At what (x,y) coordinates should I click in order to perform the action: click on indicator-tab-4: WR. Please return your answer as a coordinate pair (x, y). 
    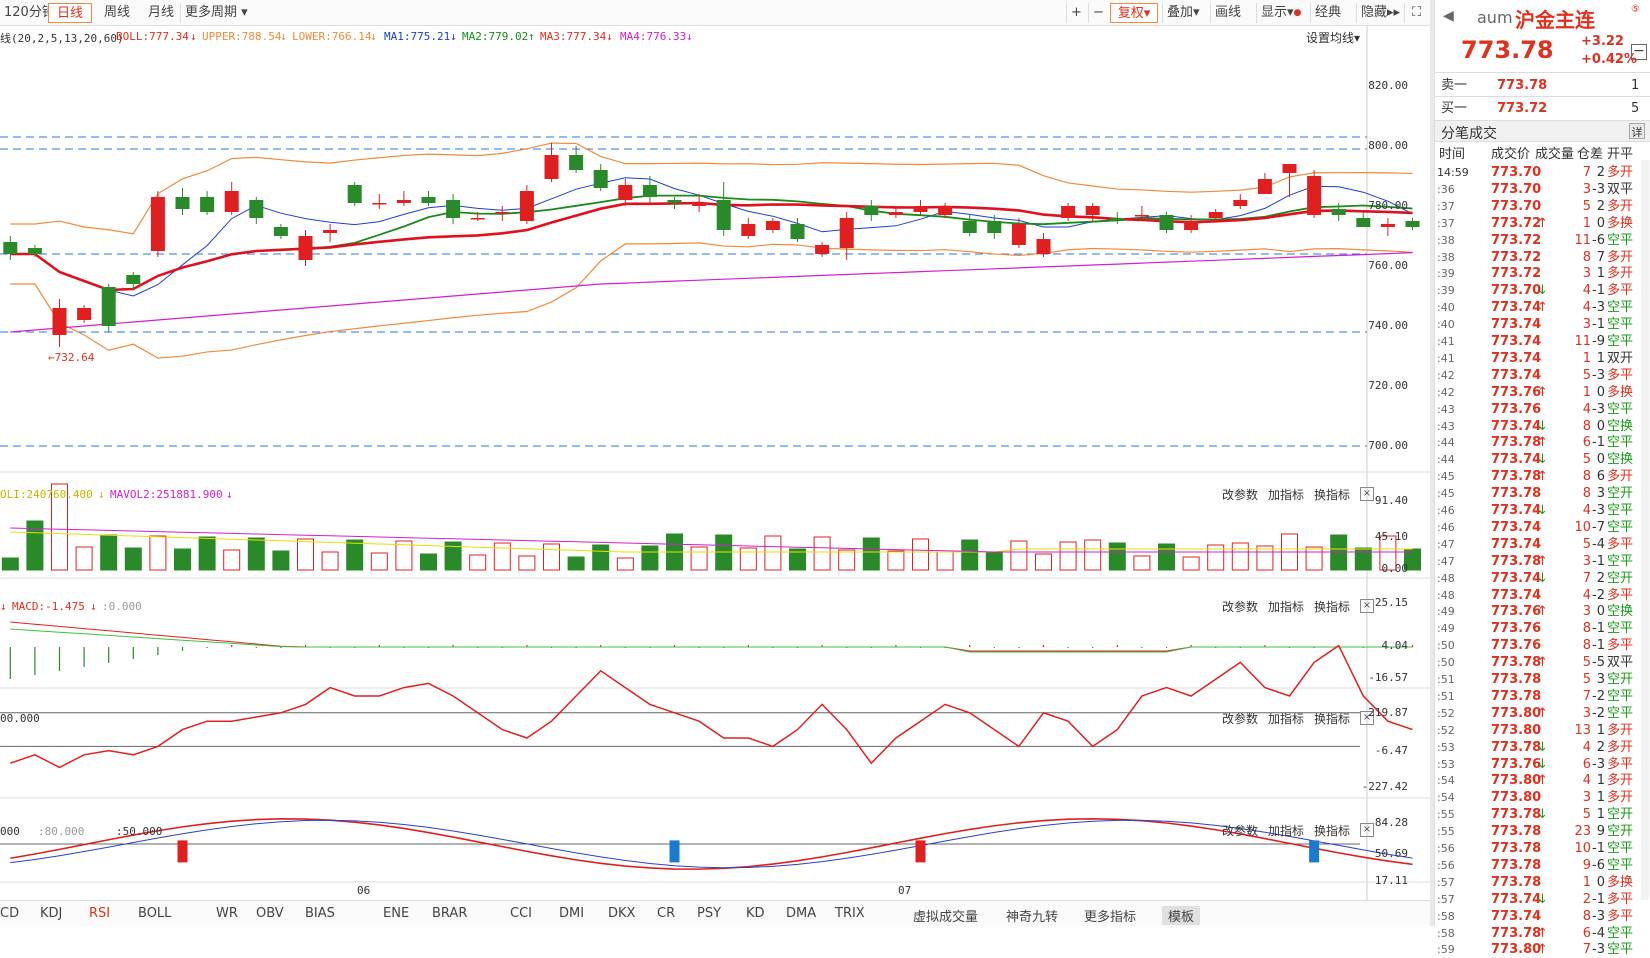
    Looking at the image, I should click on (227, 913).